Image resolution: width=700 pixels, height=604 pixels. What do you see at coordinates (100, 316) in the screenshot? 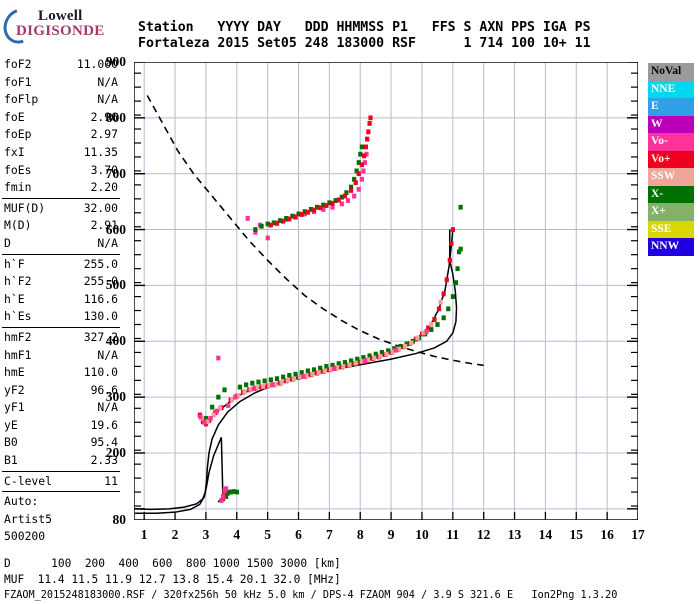
I see `param-value: 130.0` at bounding box center [100, 316].